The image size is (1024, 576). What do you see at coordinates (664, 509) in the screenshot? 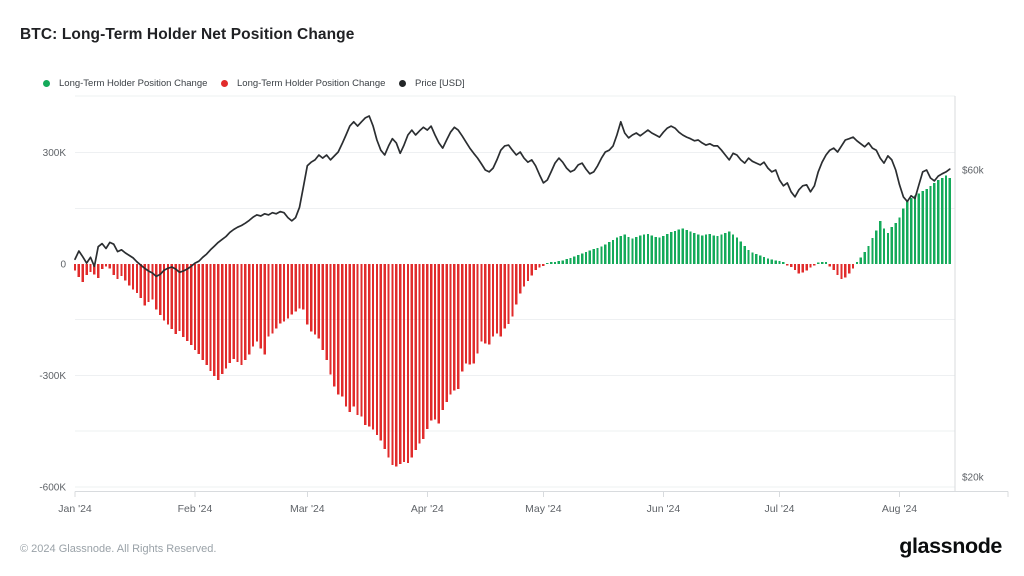
I see `x-axis-label: Jun '24` at bounding box center [664, 509].